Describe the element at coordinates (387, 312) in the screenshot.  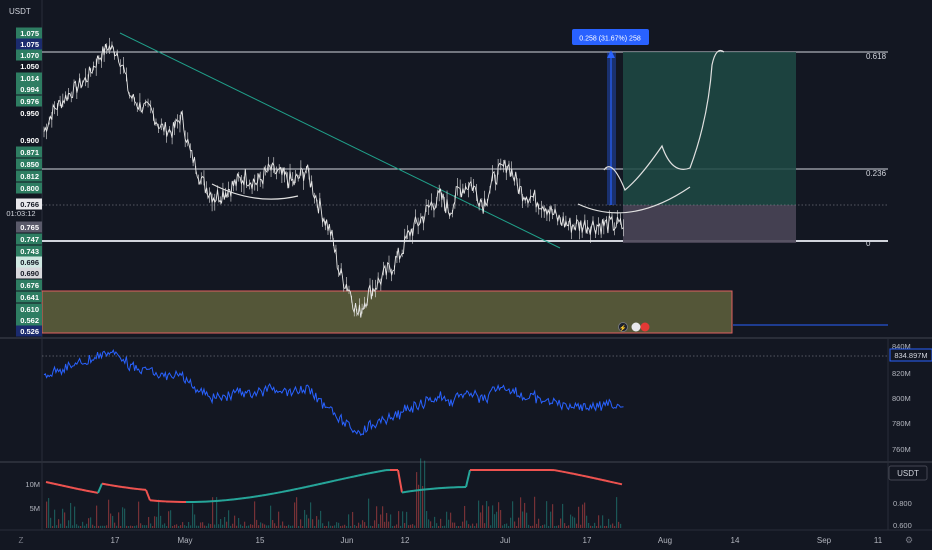
I see `demand-zone` at that location.